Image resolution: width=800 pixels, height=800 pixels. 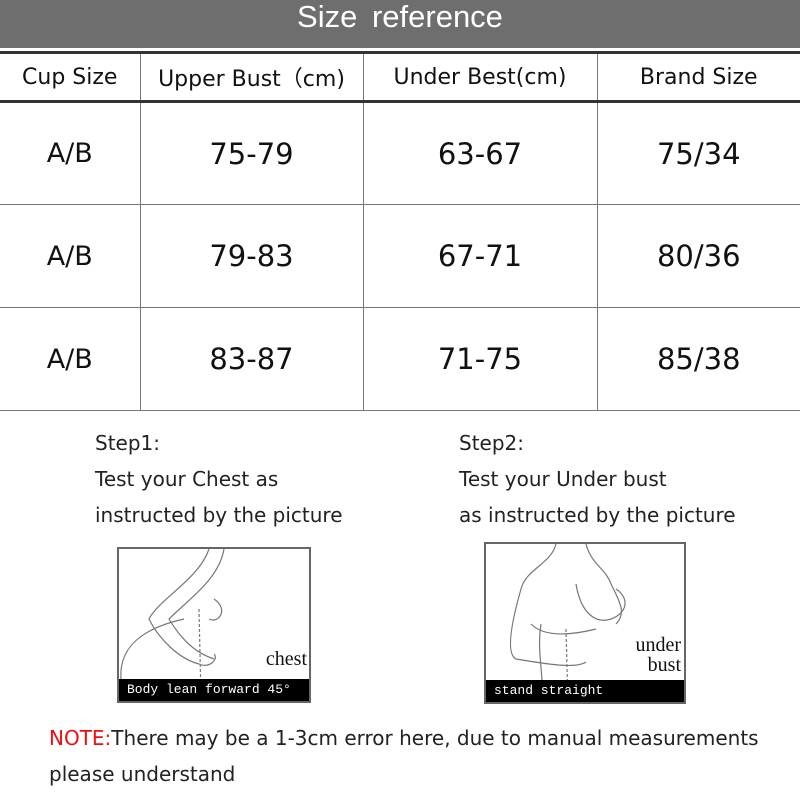 I want to click on chest-caption: Body lean forward 45°, so click(x=214, y=690).